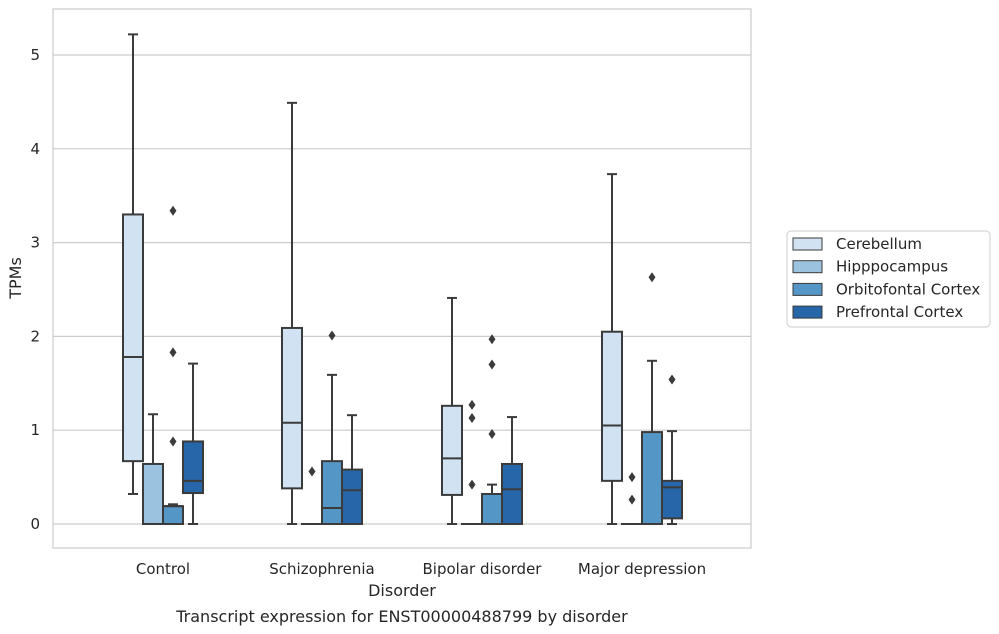  What do you see at coordinates (35, 524) in the screenshot?
I see `y-tick-label: 0` at bounding box center [35, 524].